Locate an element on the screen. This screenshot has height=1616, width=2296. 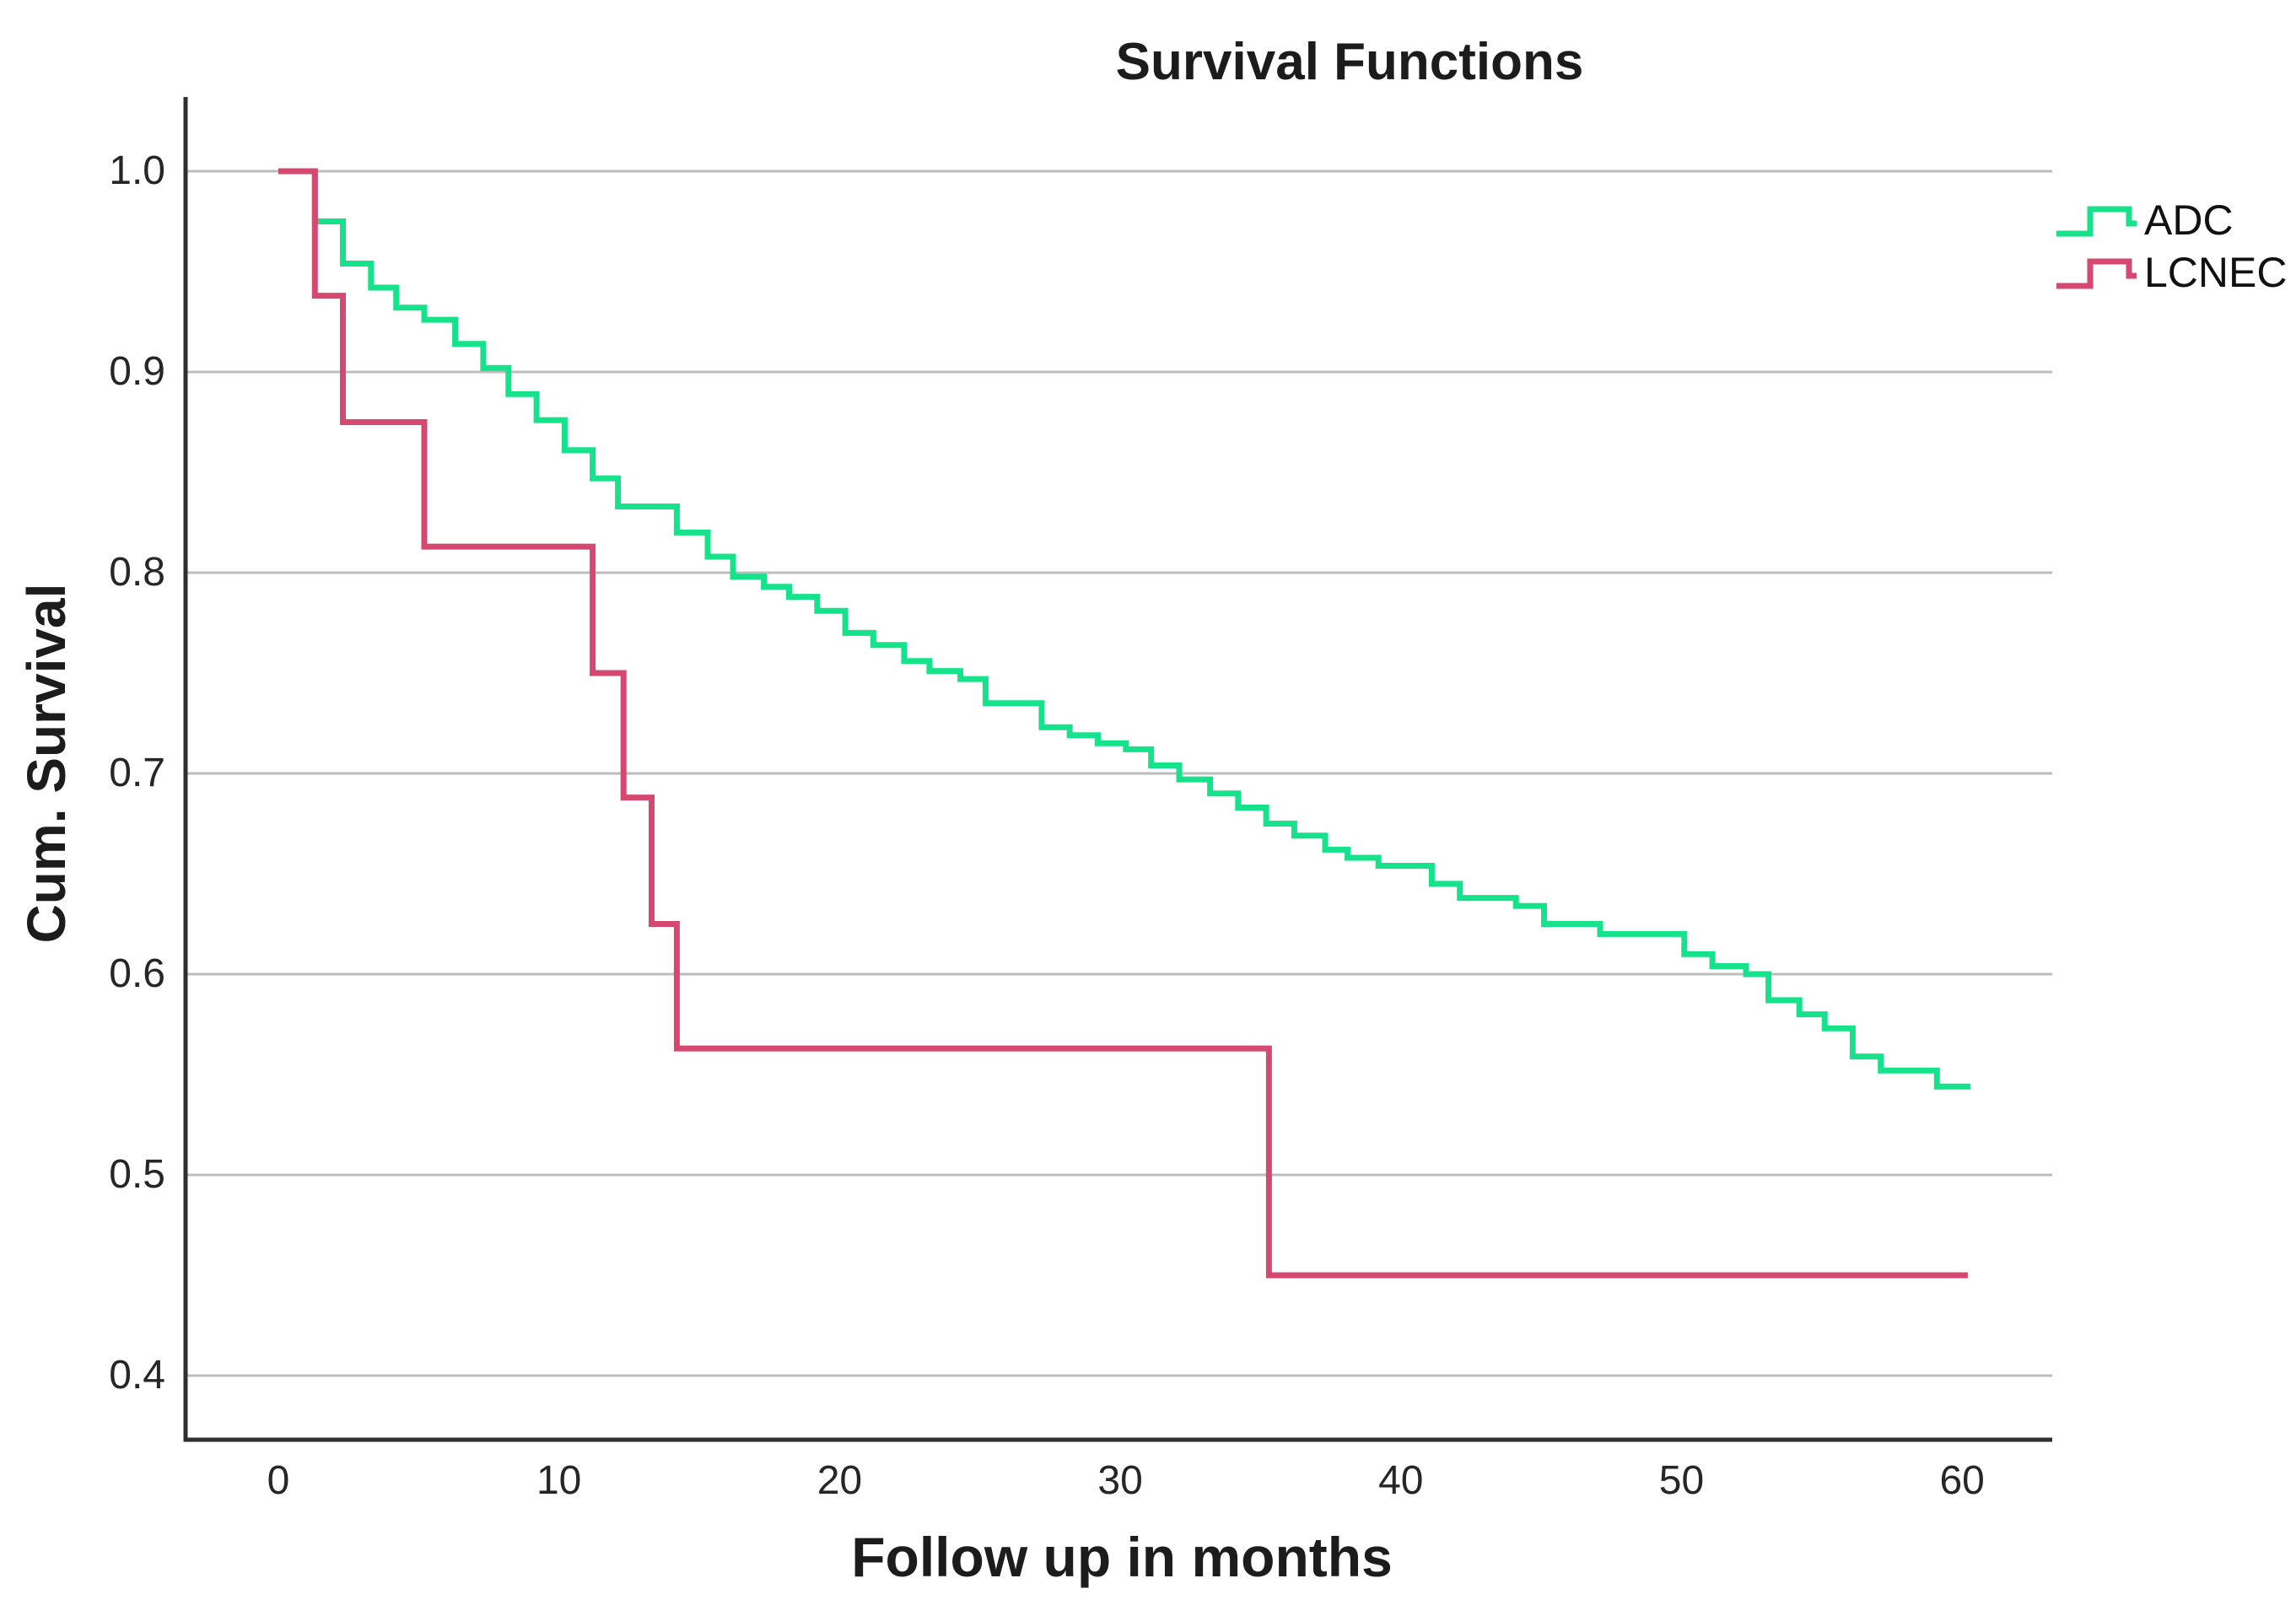
y-tick-label-0.6: 0.6 is located at coordinates (137, 973).